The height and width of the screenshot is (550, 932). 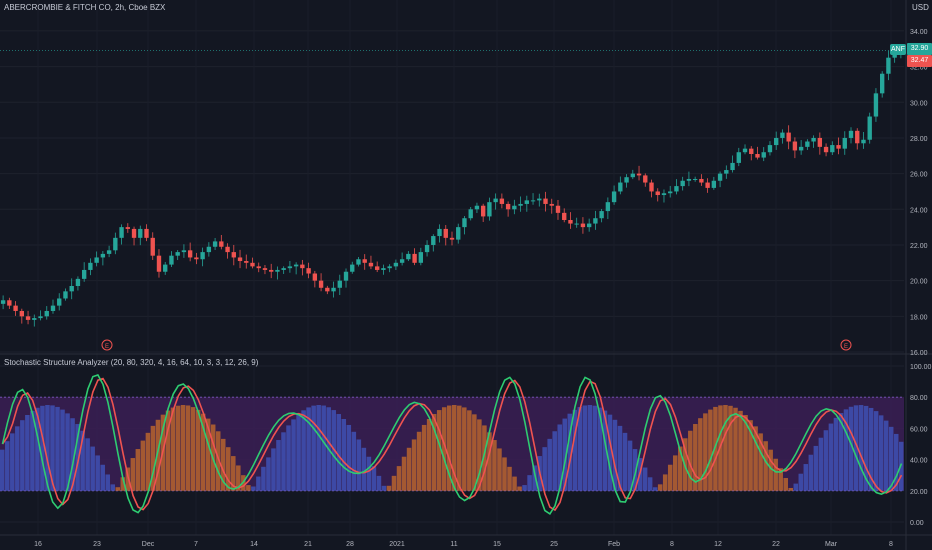 What do you see at coordinates (898, 49) in the screenshot?
I see `ticker-badge-label: ANF` at bounding box center [898, 49].